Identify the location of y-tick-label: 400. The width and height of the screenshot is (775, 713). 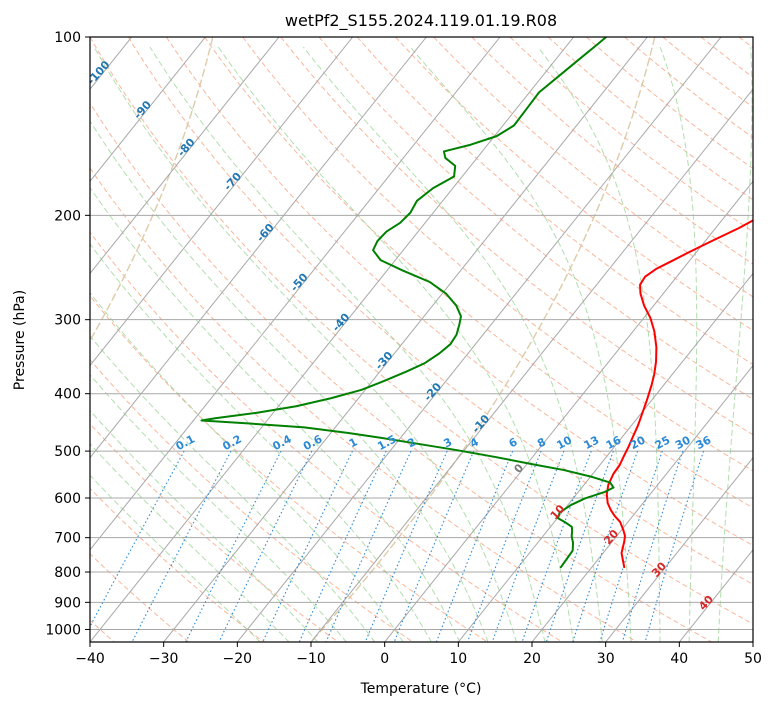
(67, 395).